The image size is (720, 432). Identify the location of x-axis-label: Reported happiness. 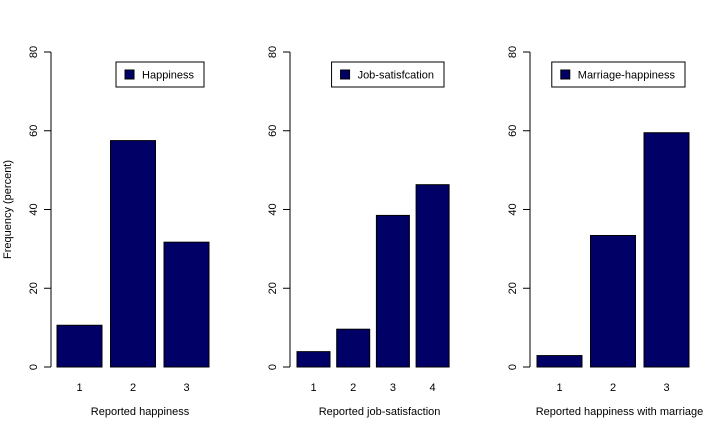
(140, 412).